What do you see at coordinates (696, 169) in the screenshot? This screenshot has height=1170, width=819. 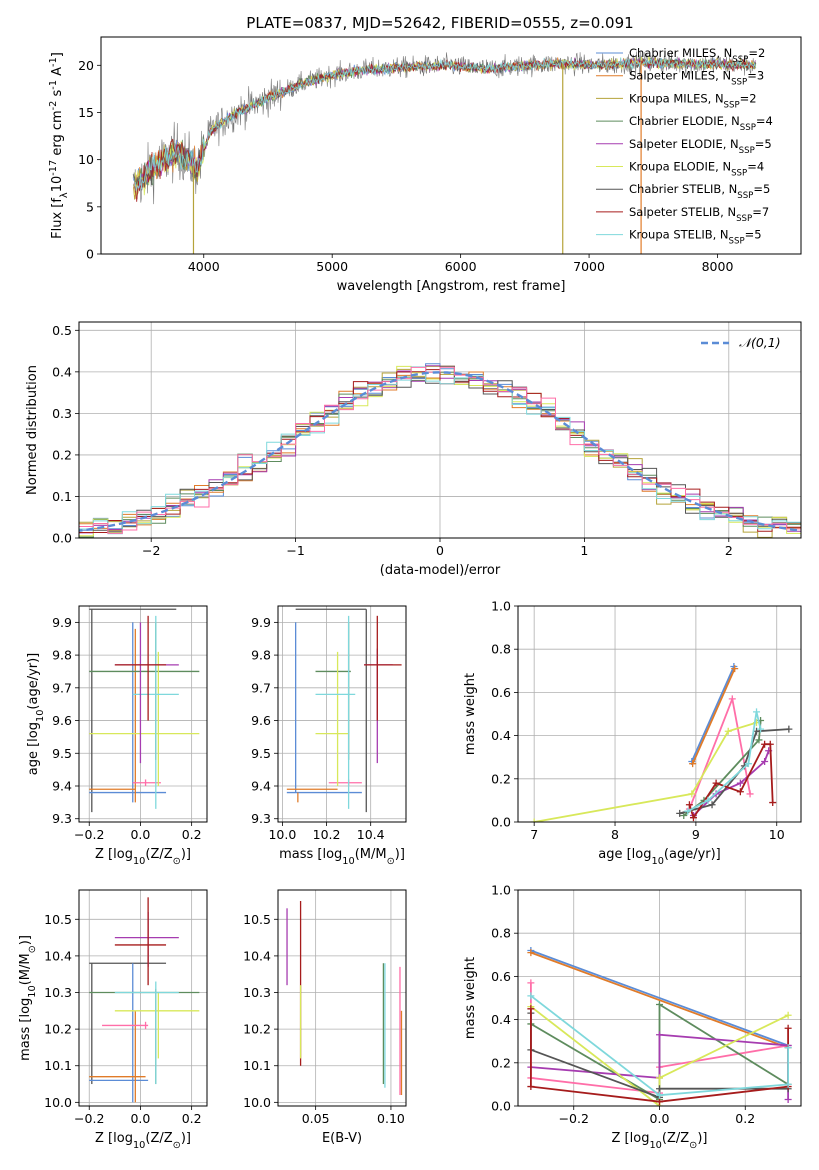 I see `legend-label: Kroupa ELODIE, NSSP=4` at bounding box center [696, 169].